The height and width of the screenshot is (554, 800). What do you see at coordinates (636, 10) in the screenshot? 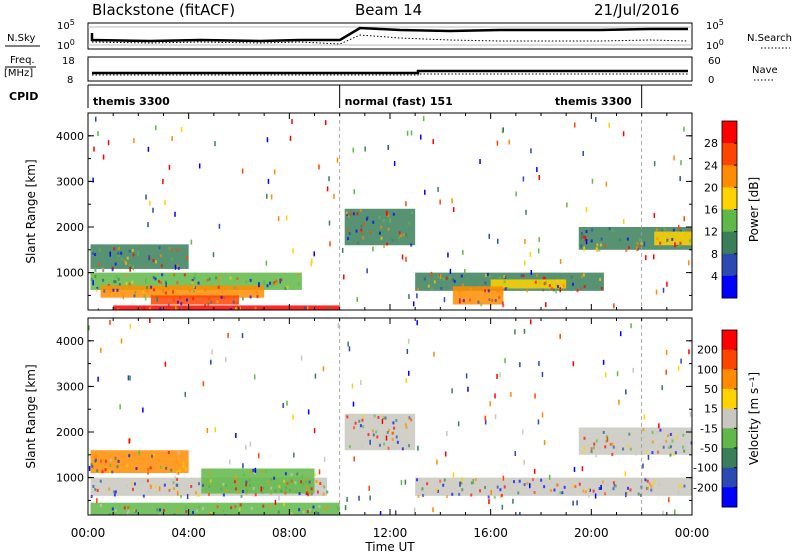
I see `date-title: 21/Jul/2016` at bounding box center [636, 10].